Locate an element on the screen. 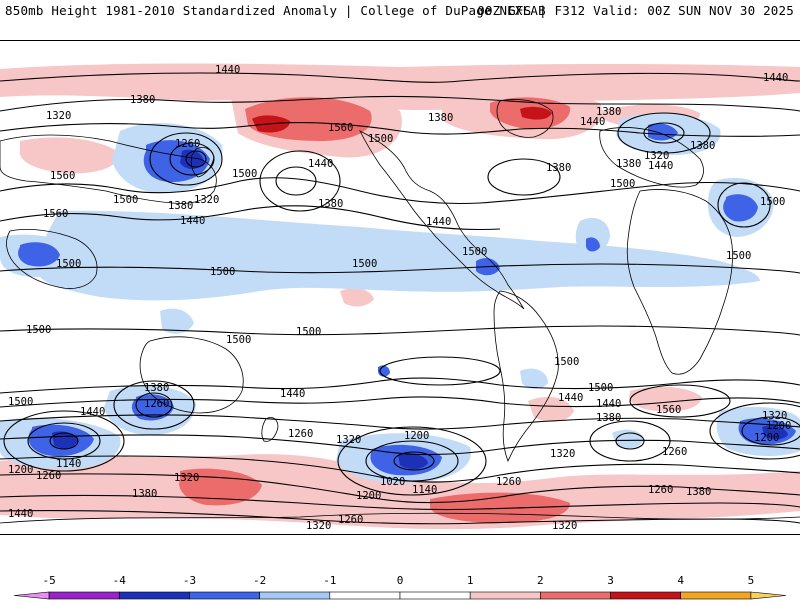 Image resolution: width=800 pixels, height=604 pixels. contour-high-midpacific is located at coordinates (440, 371).